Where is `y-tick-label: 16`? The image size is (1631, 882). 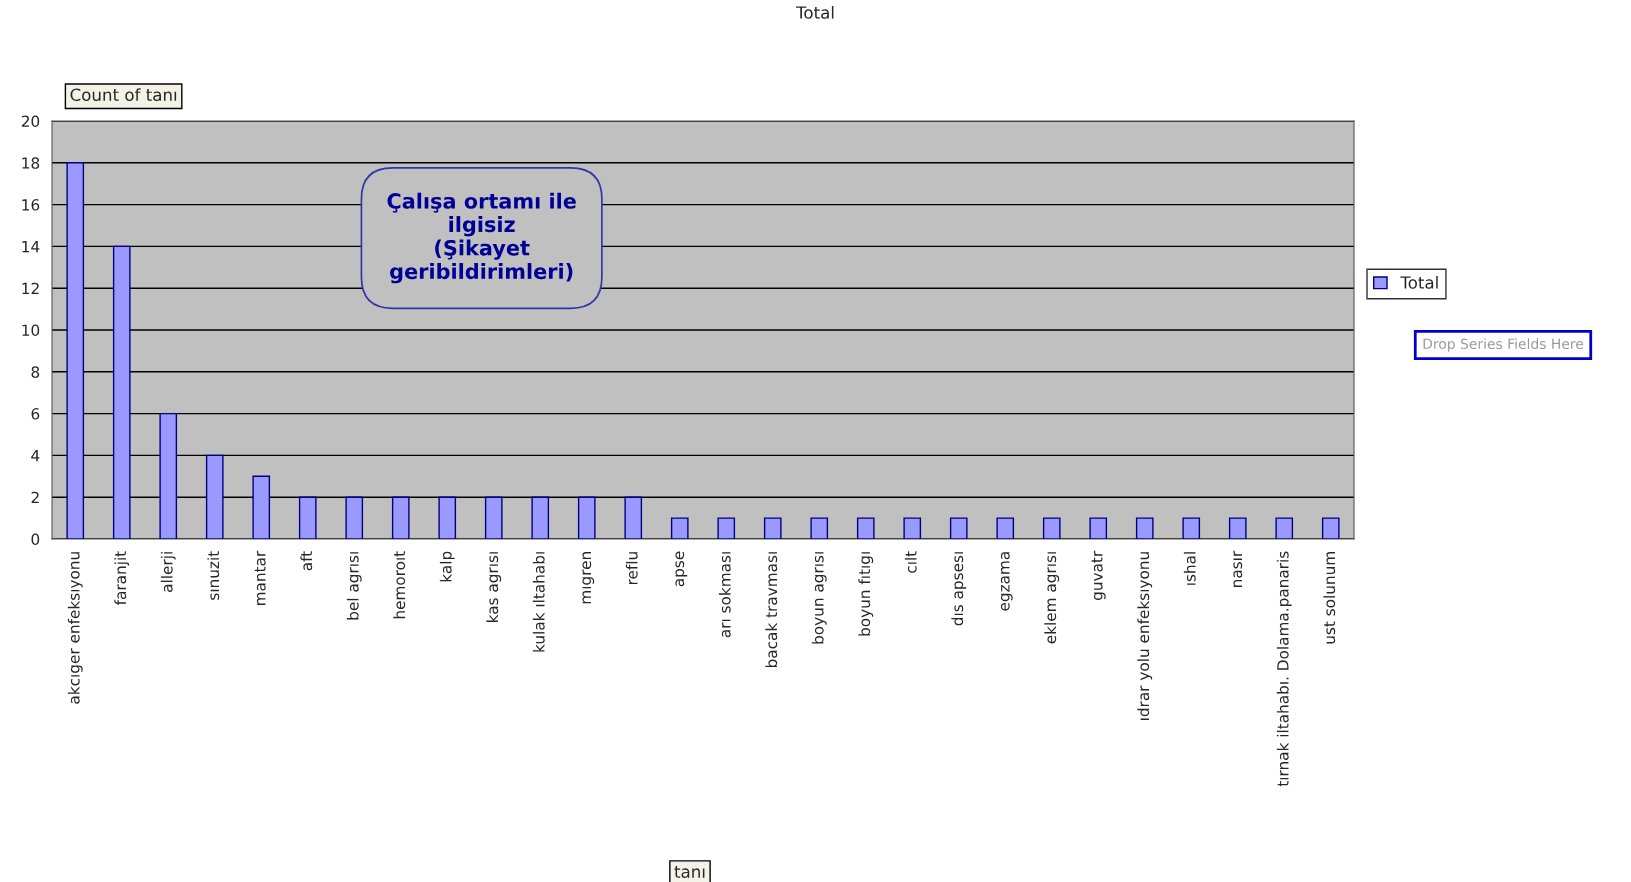
y-tick-label: 16 is located at coordinates (31, 205).